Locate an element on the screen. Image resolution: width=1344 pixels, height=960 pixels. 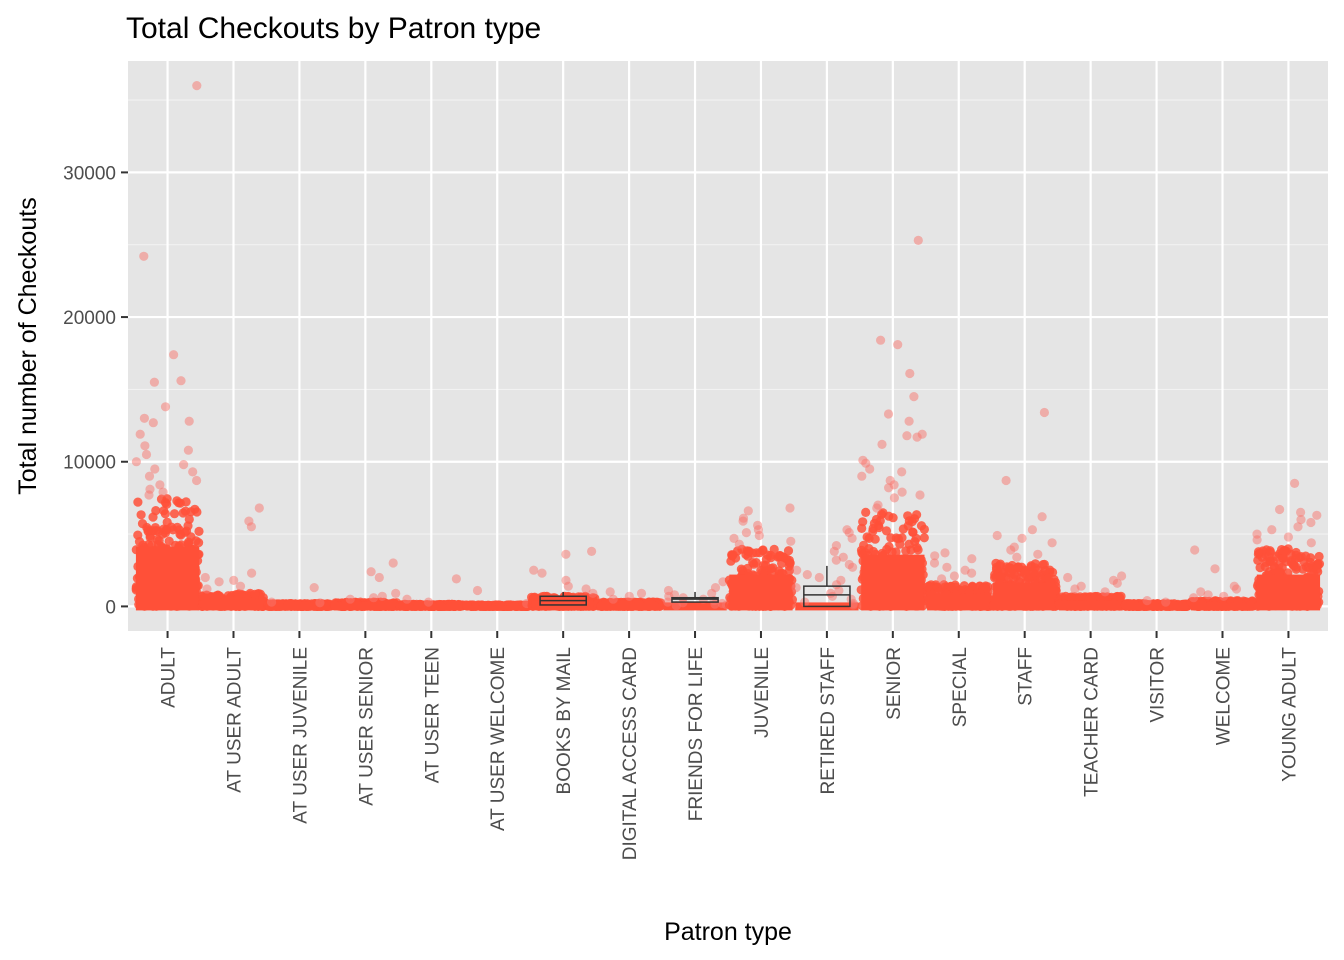
x-tick-label: AT USER TEEN is located at coordinates (432, 715).